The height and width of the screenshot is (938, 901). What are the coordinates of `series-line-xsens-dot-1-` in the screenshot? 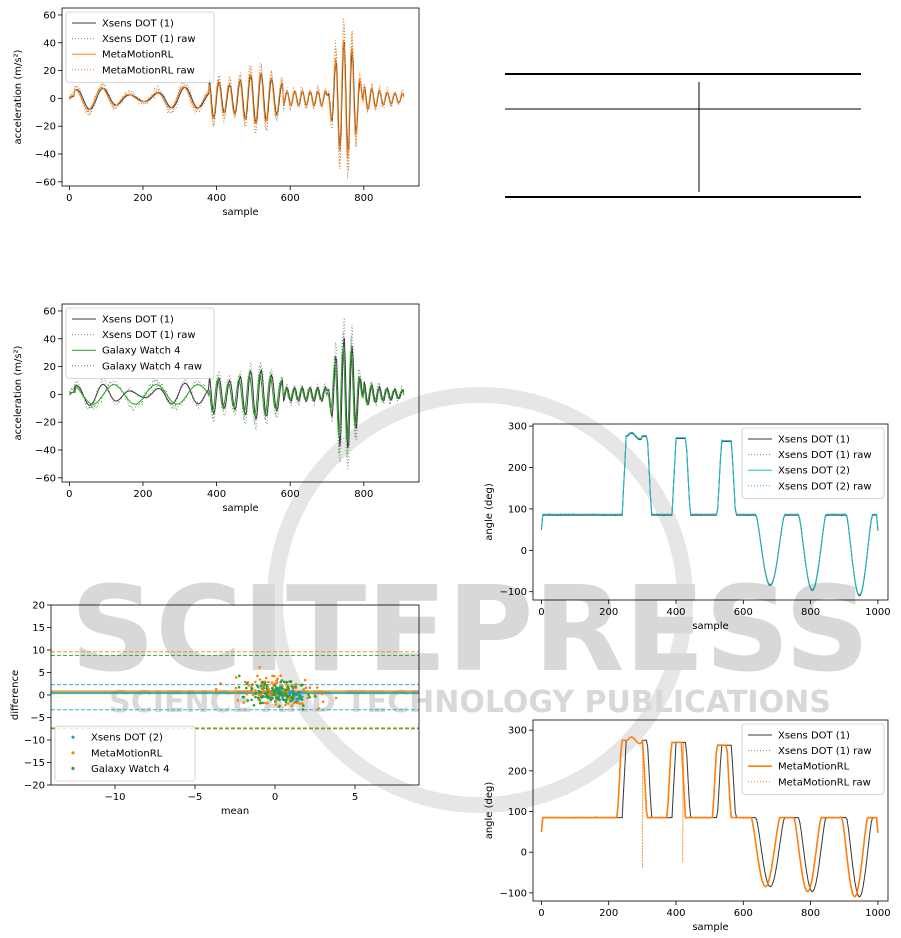 It's located at (237, 392).